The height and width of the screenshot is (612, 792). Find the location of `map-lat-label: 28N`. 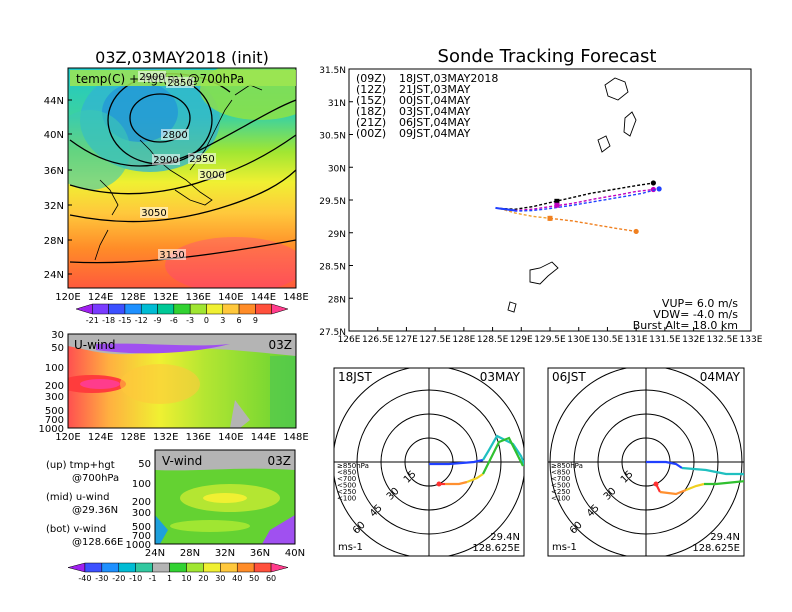

map-lat-label: 28N is located at coordinates (54, 241).